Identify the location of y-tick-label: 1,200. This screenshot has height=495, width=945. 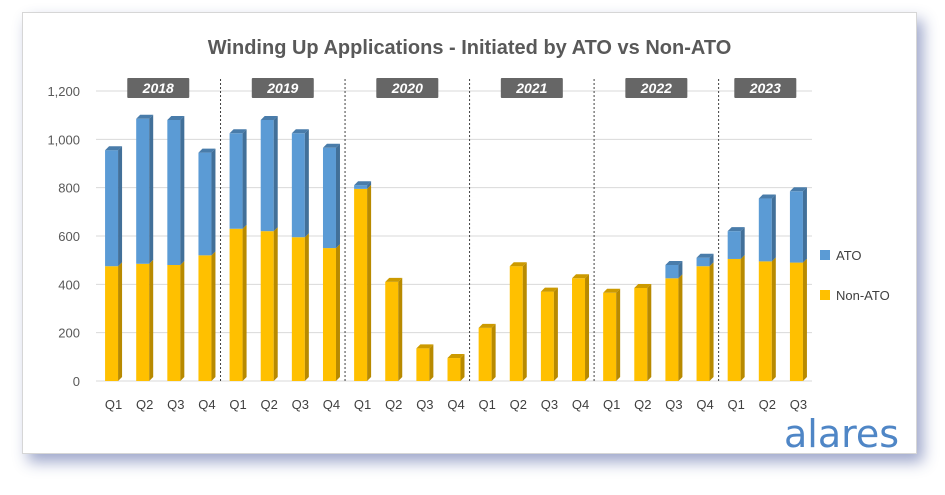
(63, 91).